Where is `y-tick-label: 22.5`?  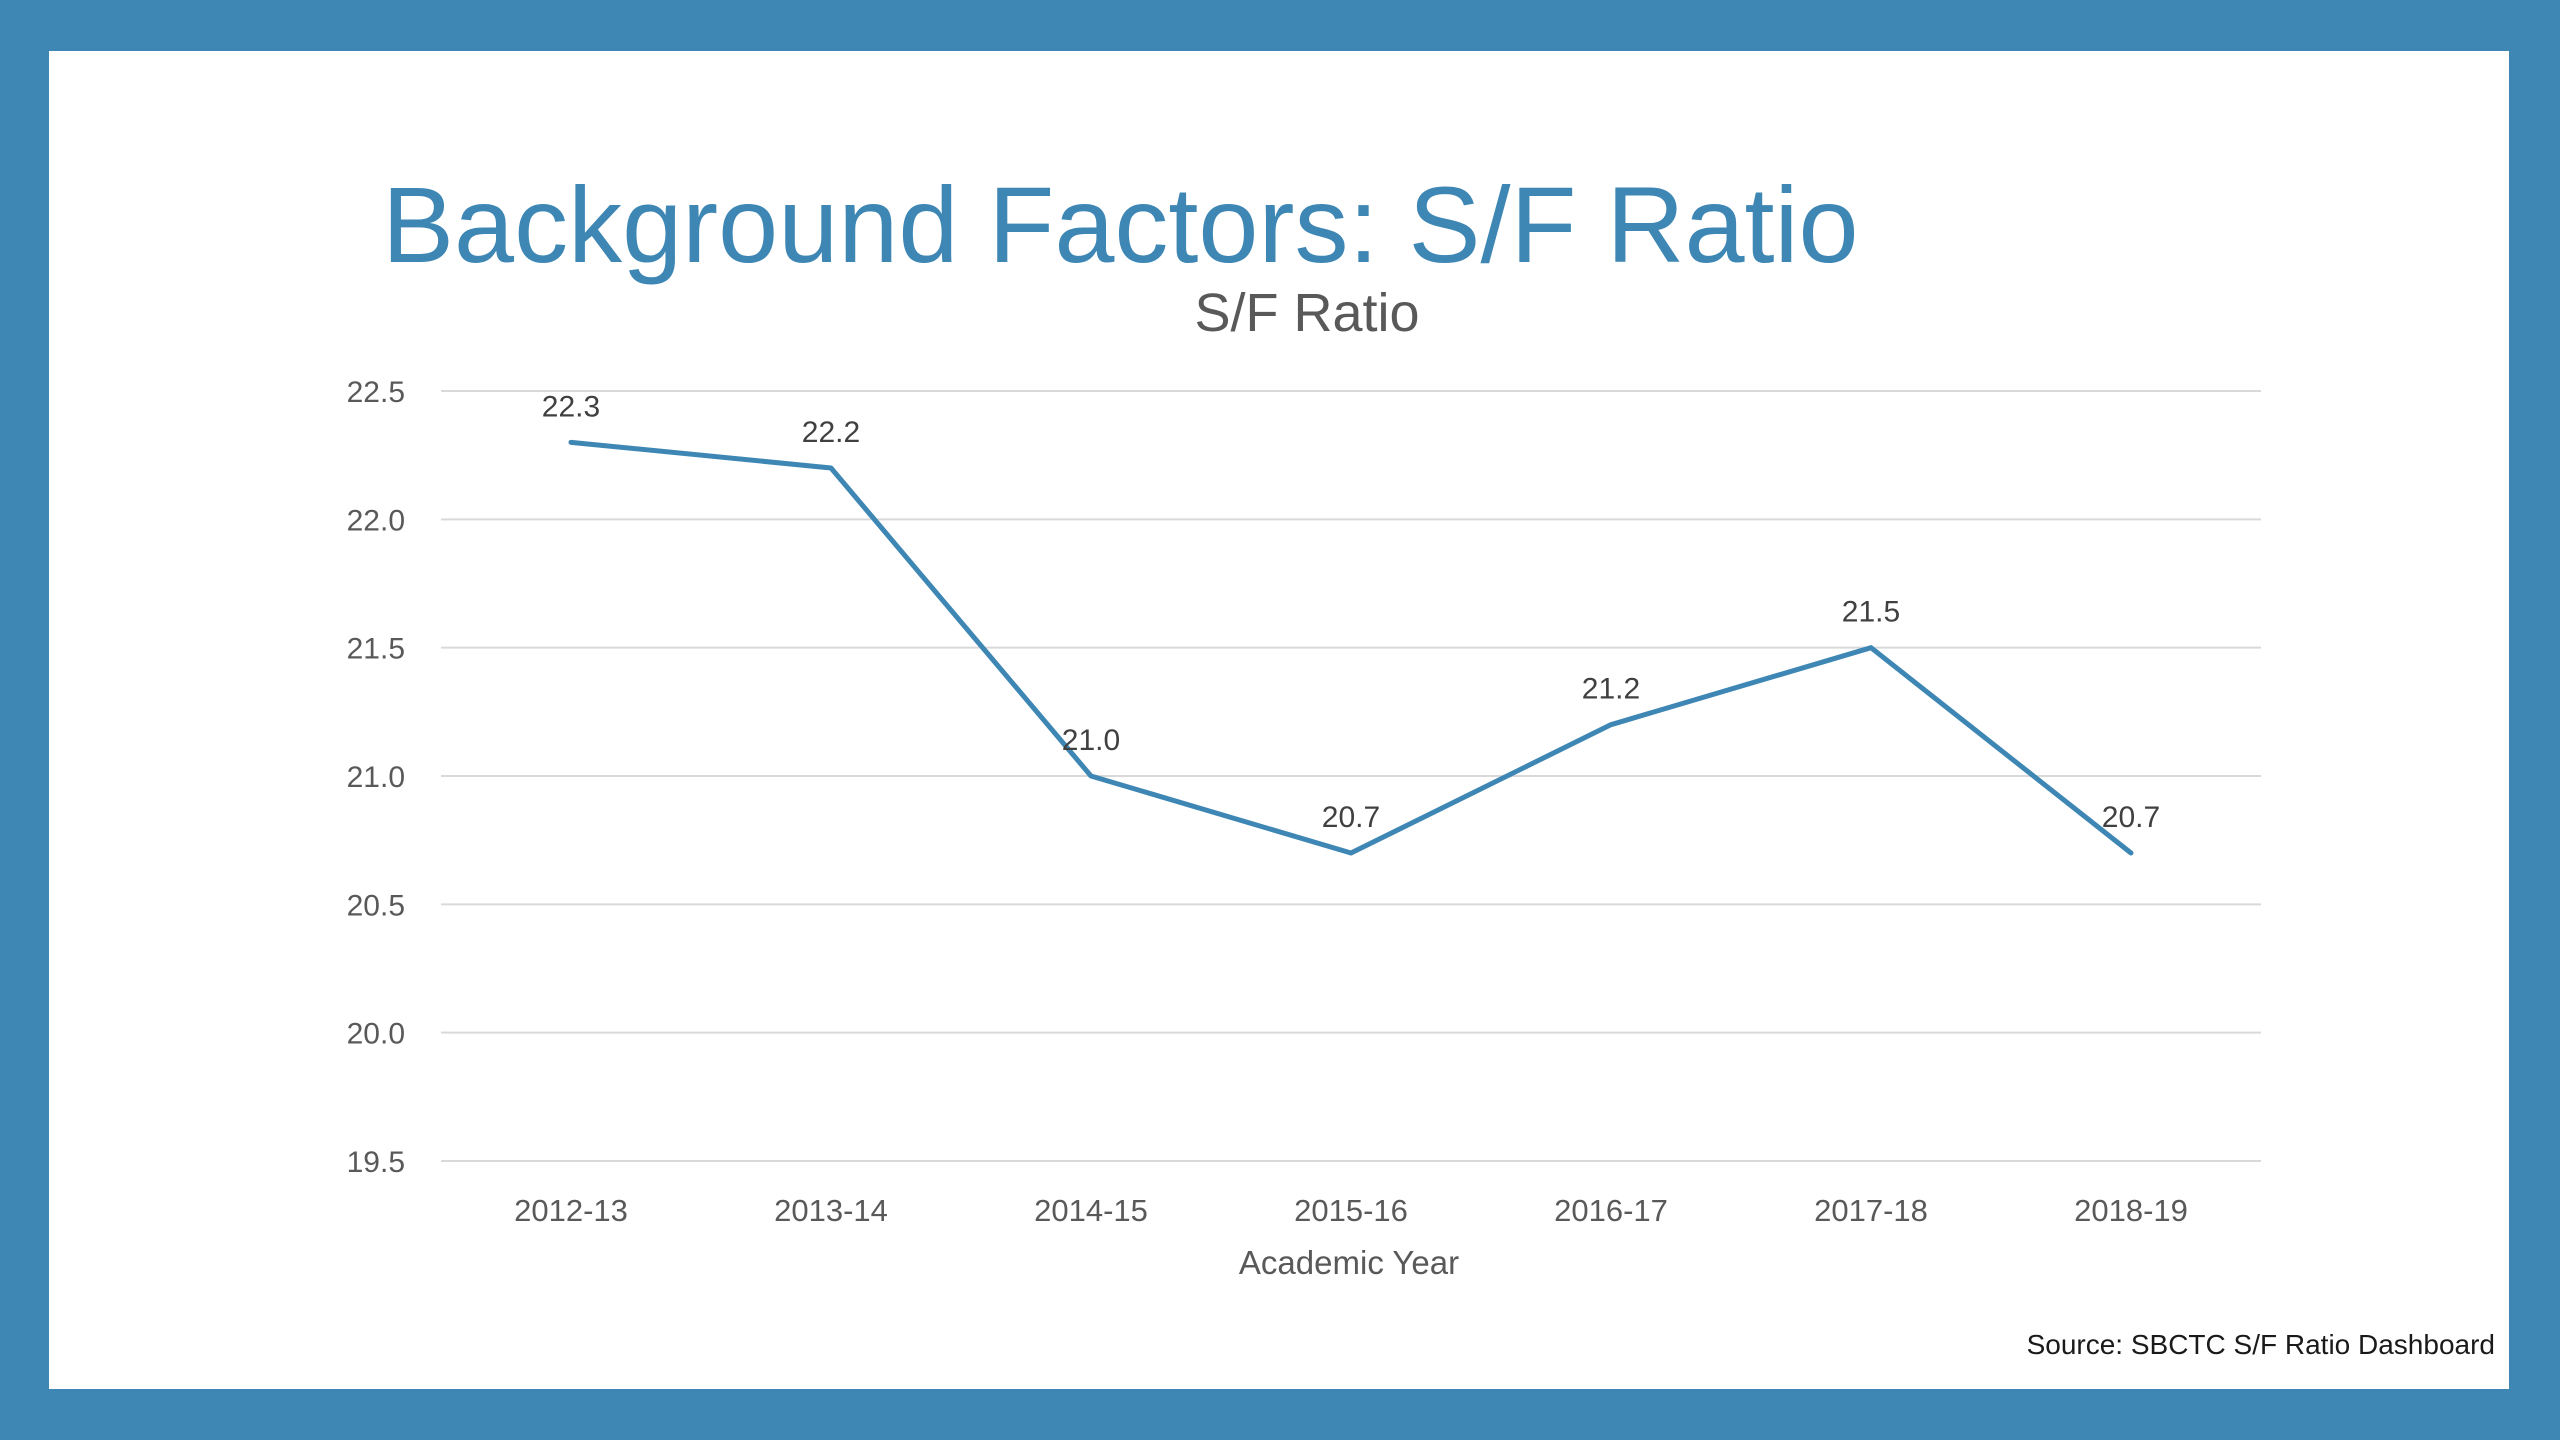 y-tick-label: 22.5 is located at coordinates (376, 392).